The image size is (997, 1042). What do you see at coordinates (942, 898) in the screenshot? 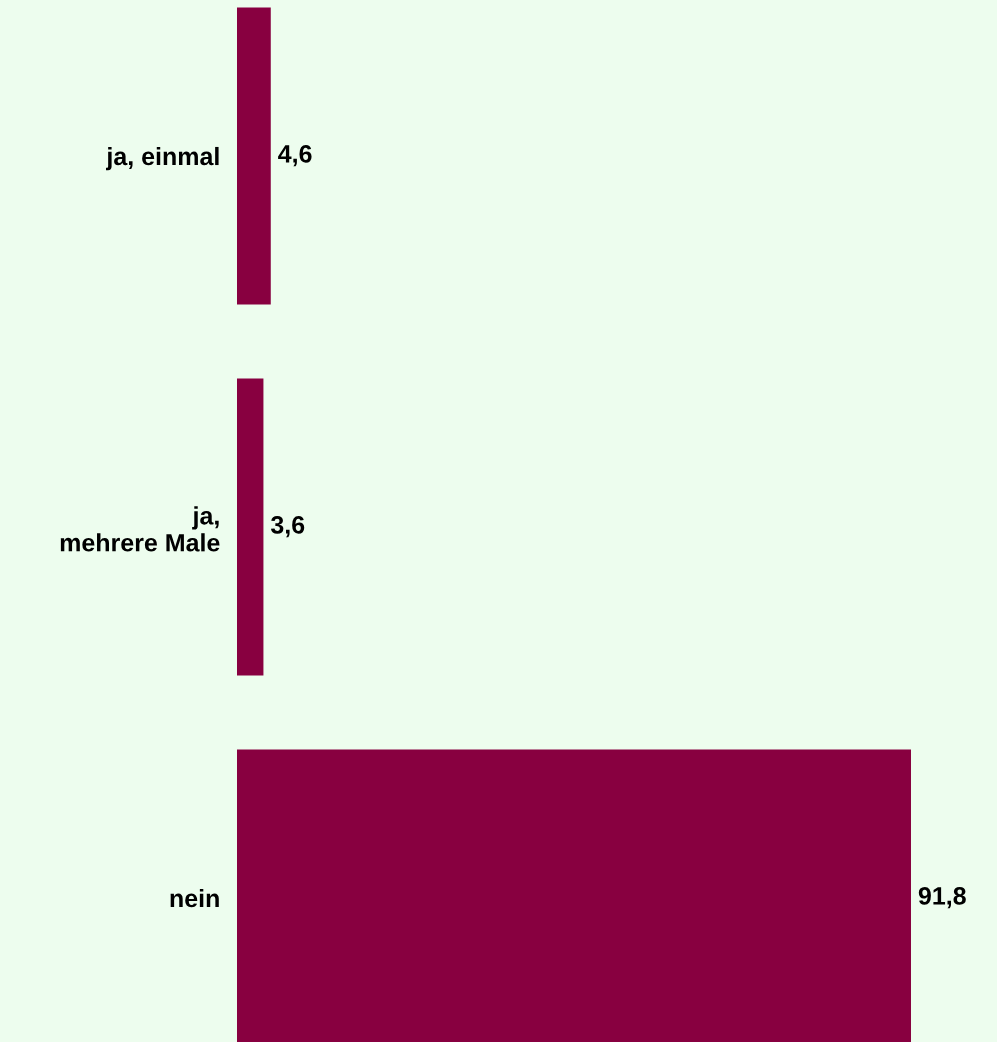
I see `data-label: 91,8` at bounding box center [942, 898].